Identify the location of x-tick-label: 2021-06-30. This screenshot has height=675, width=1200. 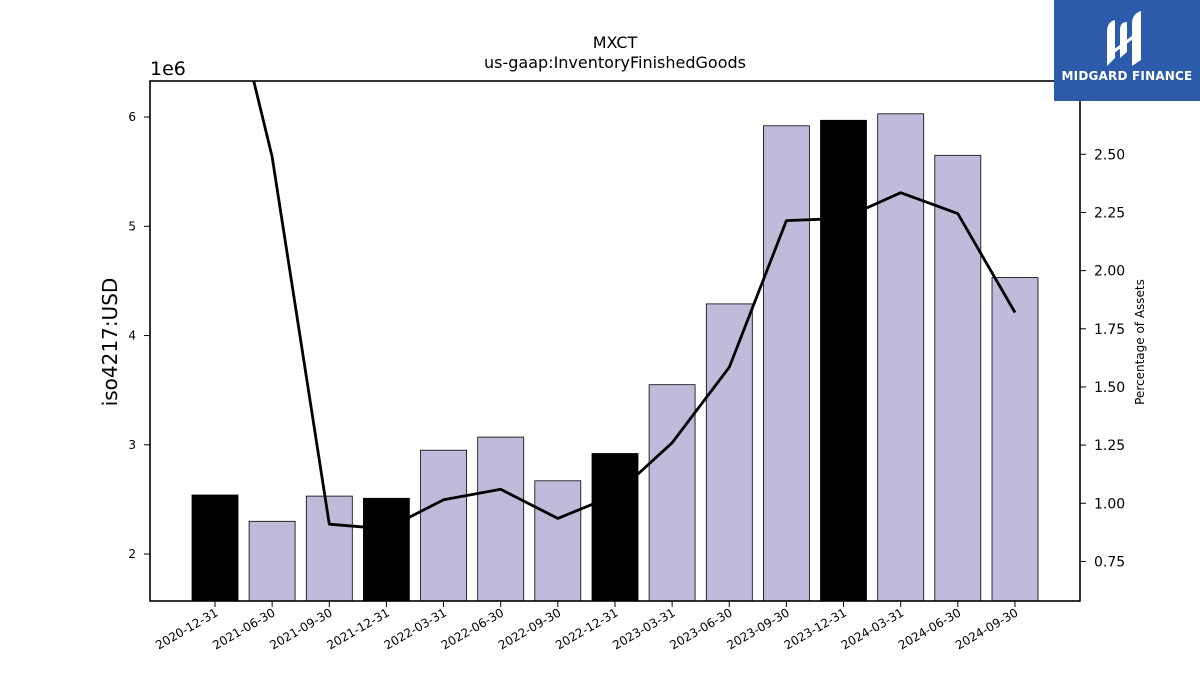
(243, 628).